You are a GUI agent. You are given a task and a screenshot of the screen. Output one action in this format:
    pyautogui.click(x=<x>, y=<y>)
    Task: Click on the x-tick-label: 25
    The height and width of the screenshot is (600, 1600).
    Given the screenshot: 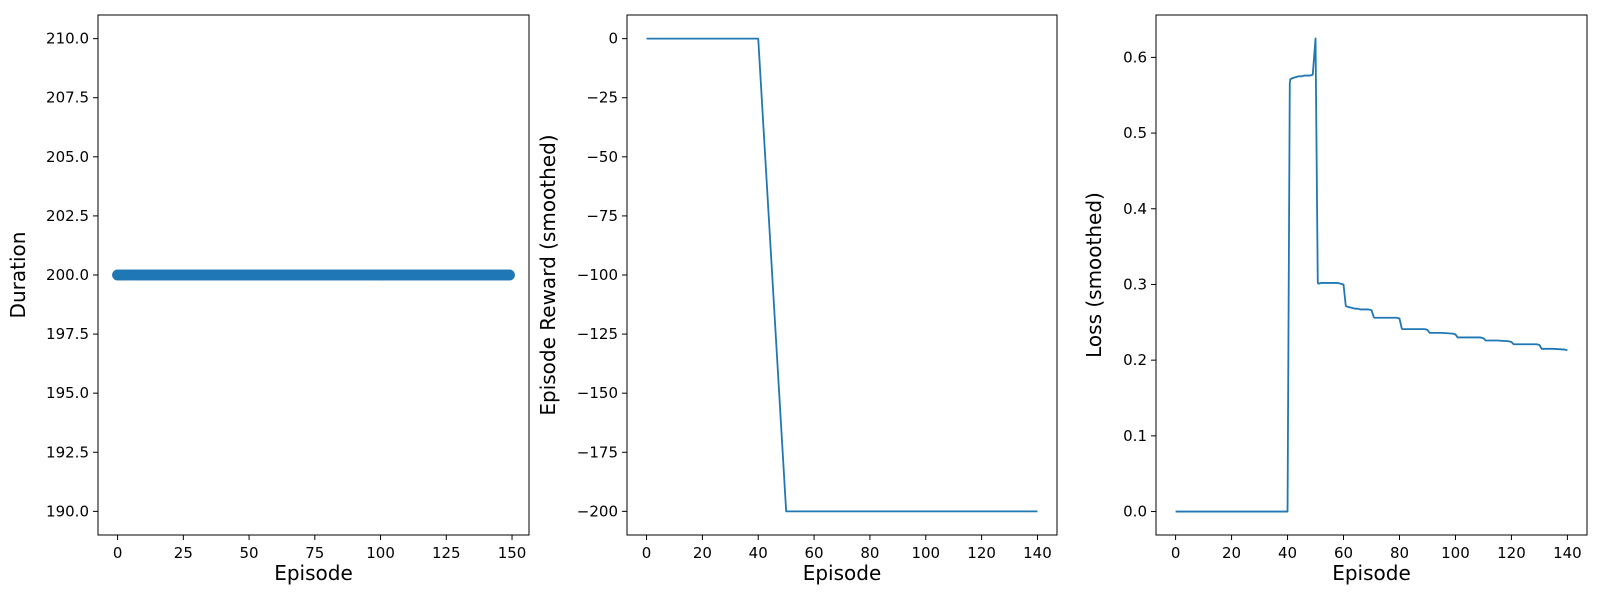 What is the action you would take?
    pyautogui.click(x=183, y=553)
    